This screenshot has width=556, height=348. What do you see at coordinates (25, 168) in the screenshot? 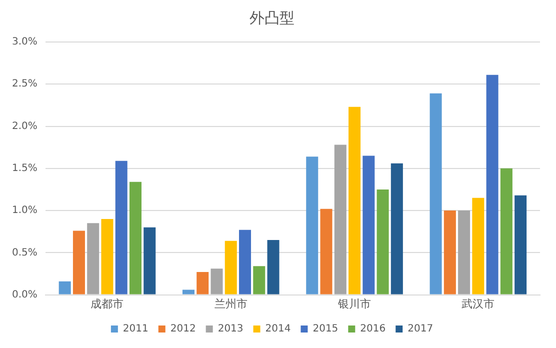
I see `y-tick-label: 1.5%` at bounding box center [25, 168].